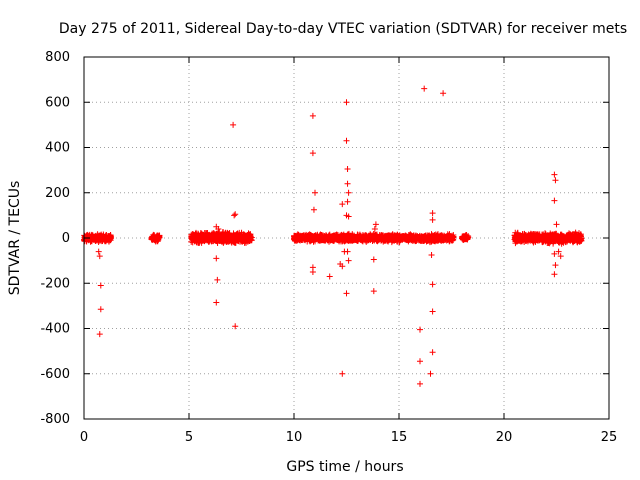 The width and height of the screenshot is (640, 480). What do you see at coordinates (55, 283) in the screenshot?
I see `y-tick-label: -200` at bounding box center [55, 283].